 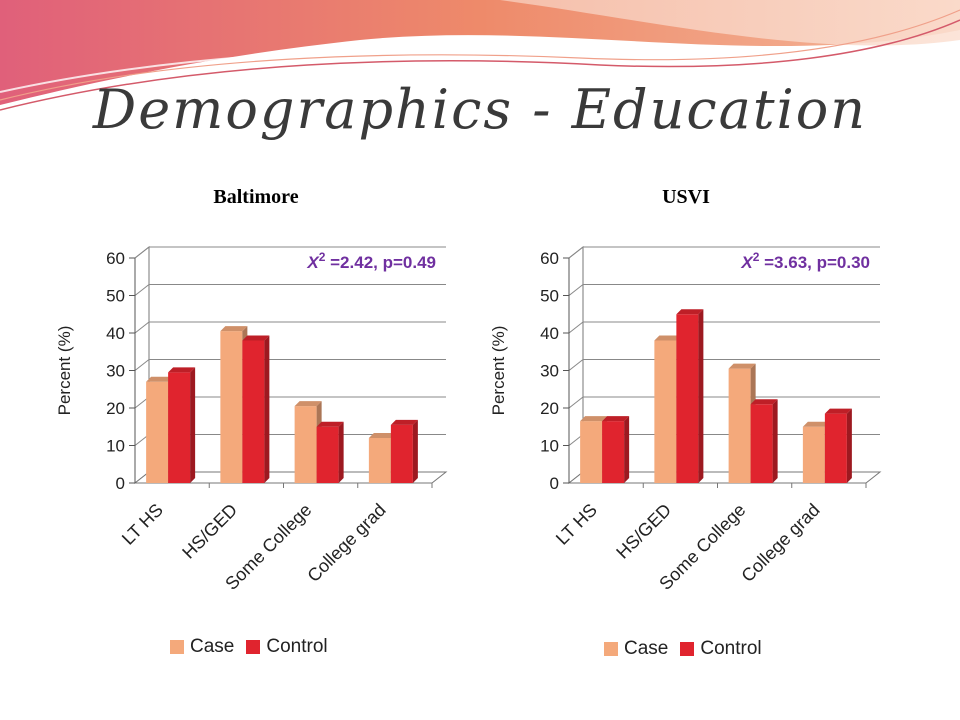 I want to click on x-tick-label: College grad, so click(x=780, y=543).